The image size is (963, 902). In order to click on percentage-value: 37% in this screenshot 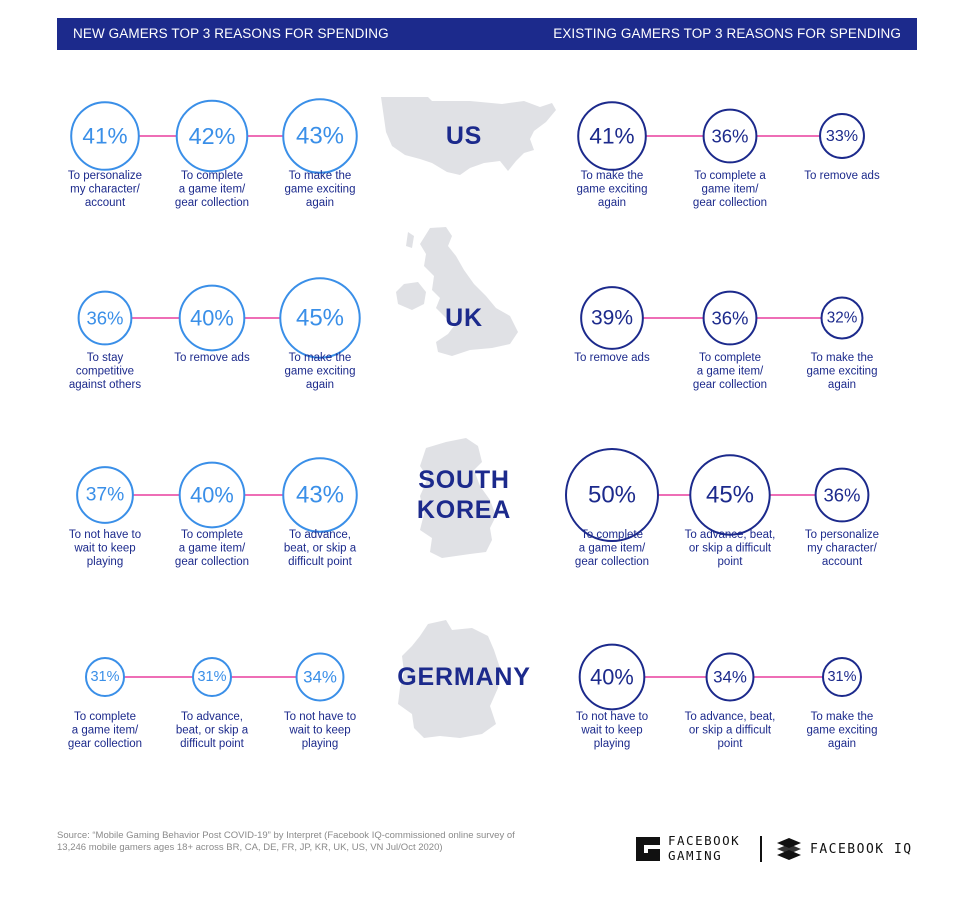, I will do `click(105, 495)`.